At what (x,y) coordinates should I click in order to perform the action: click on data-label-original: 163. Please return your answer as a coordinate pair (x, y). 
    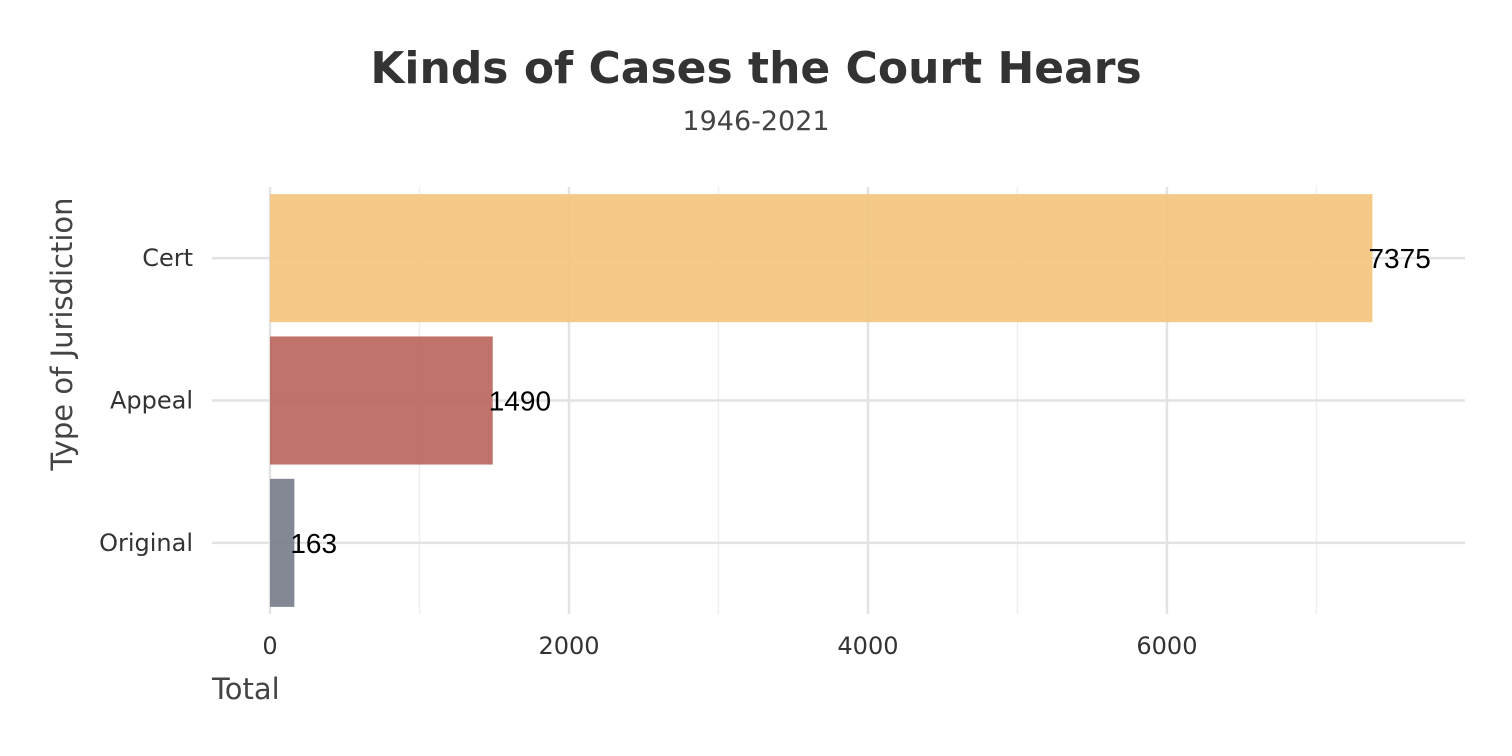
    Looking at the image, I should click on (313, 543).